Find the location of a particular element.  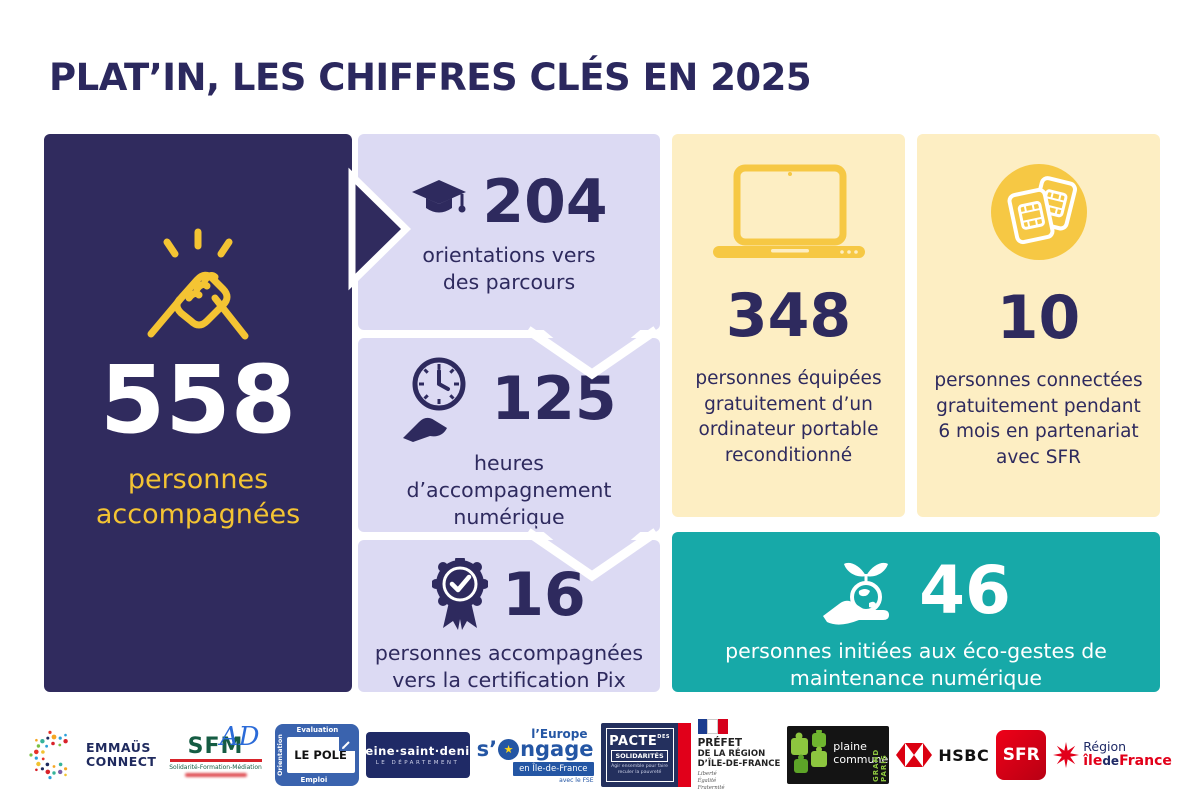

sfm-red-bar is located at coordinates (215, 760).